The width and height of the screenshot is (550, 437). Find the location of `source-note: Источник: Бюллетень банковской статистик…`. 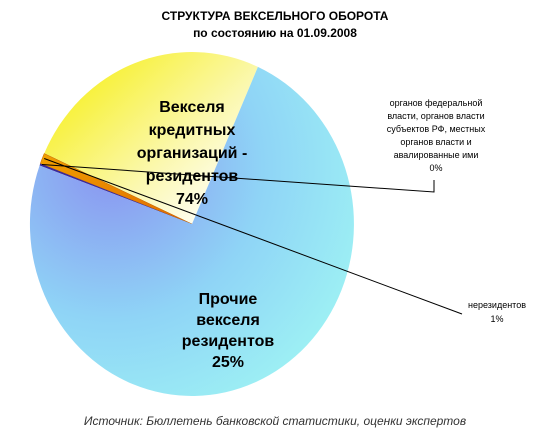

source-note: Источник: Бюллетень банковской статистик… is located at coordinates (275, 421).